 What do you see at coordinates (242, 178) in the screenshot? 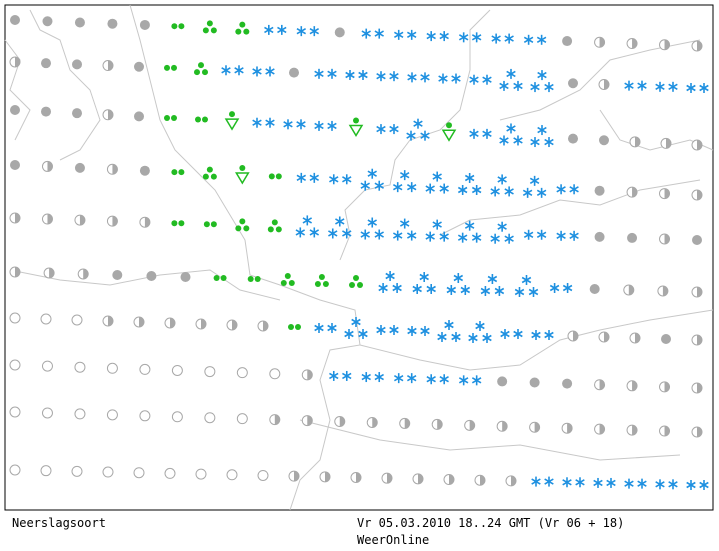
I see `triangle` at bounding box center [242, 178].